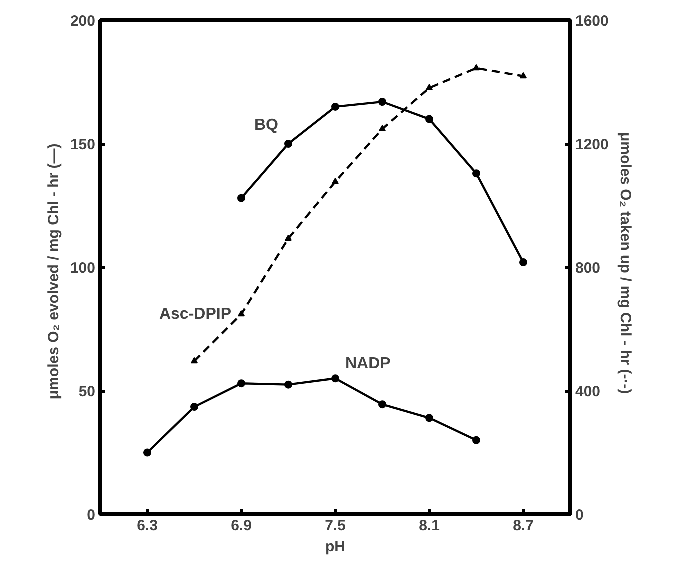 The height and width of the screenshot is (564, 680). Describe the element at coordinates (241, 526) in the screenshot. I see `x-tick-label: 6.9` at that location.